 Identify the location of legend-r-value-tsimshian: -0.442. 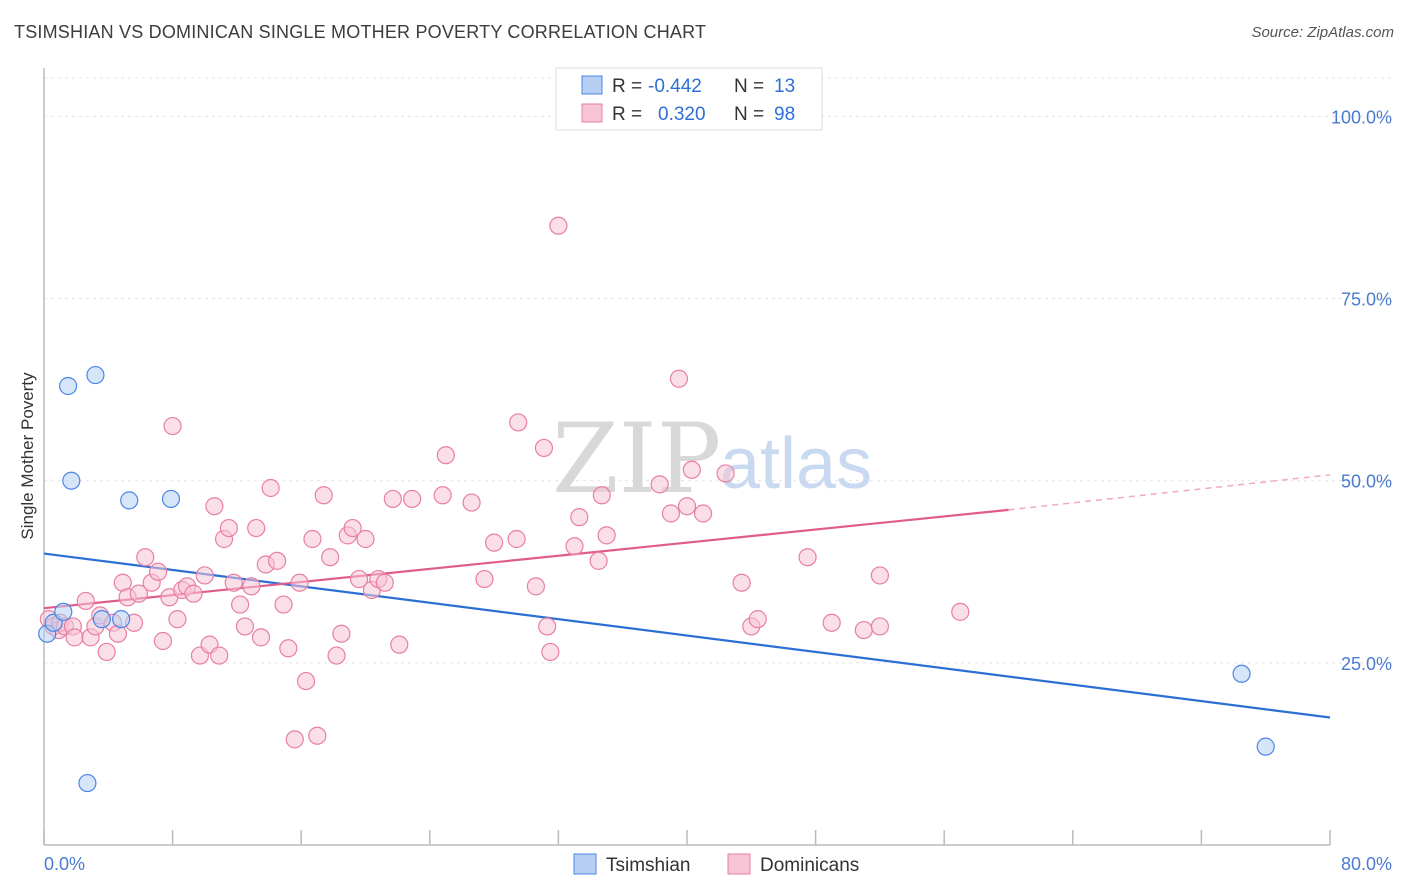
(675, 86).